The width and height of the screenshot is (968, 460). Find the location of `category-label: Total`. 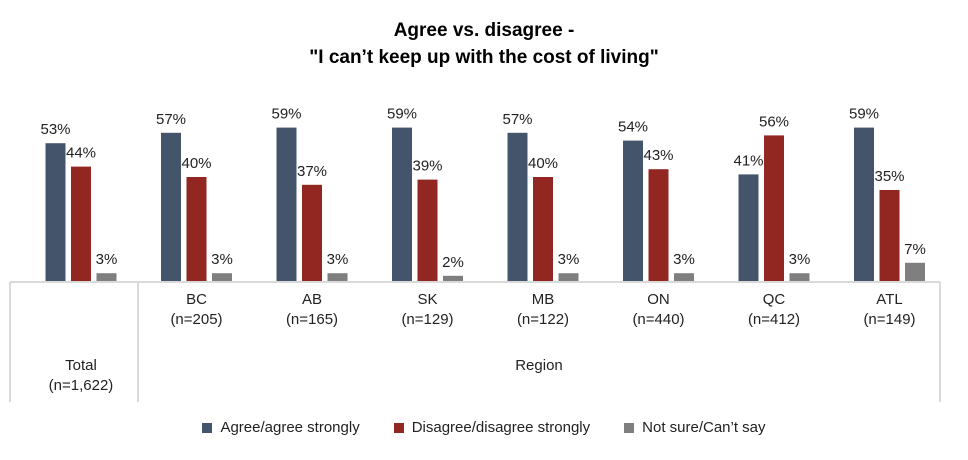

category-label: Total is located at coordinates (81, 365).